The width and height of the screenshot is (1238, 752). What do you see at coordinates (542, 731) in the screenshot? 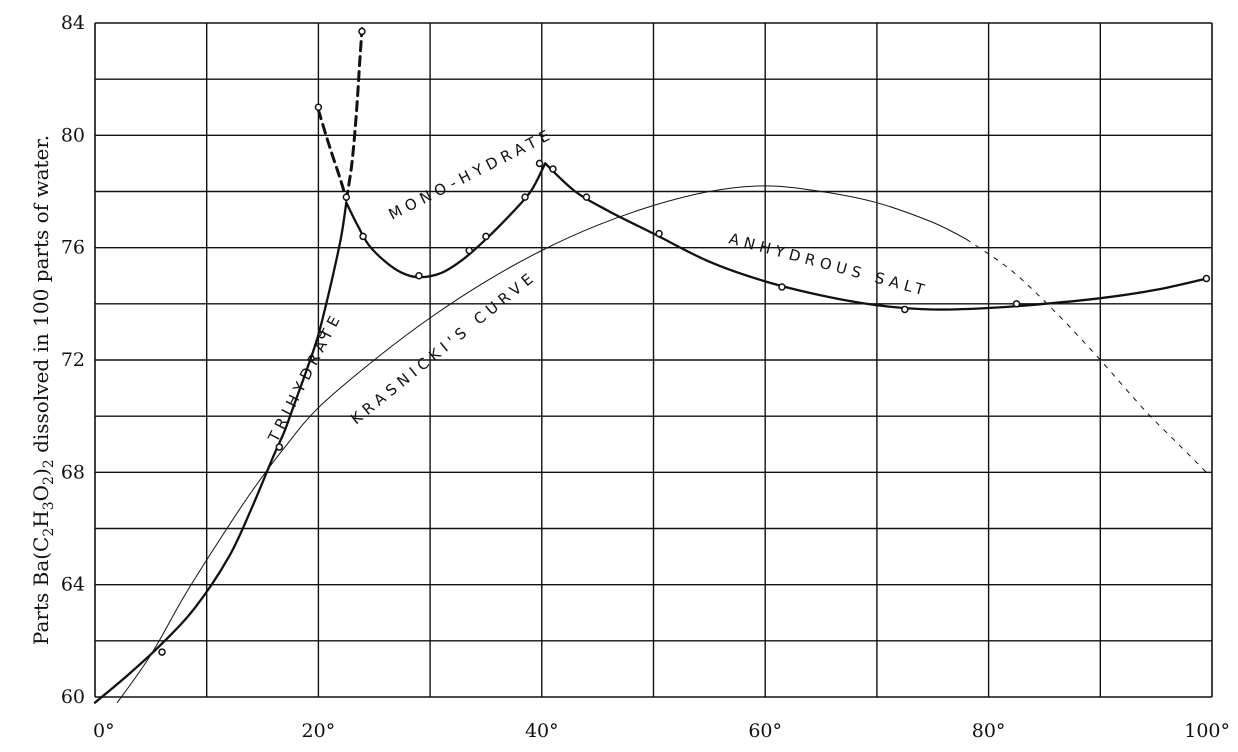
I see `x-tick-label: 40°` at bounding box center [542, 731].